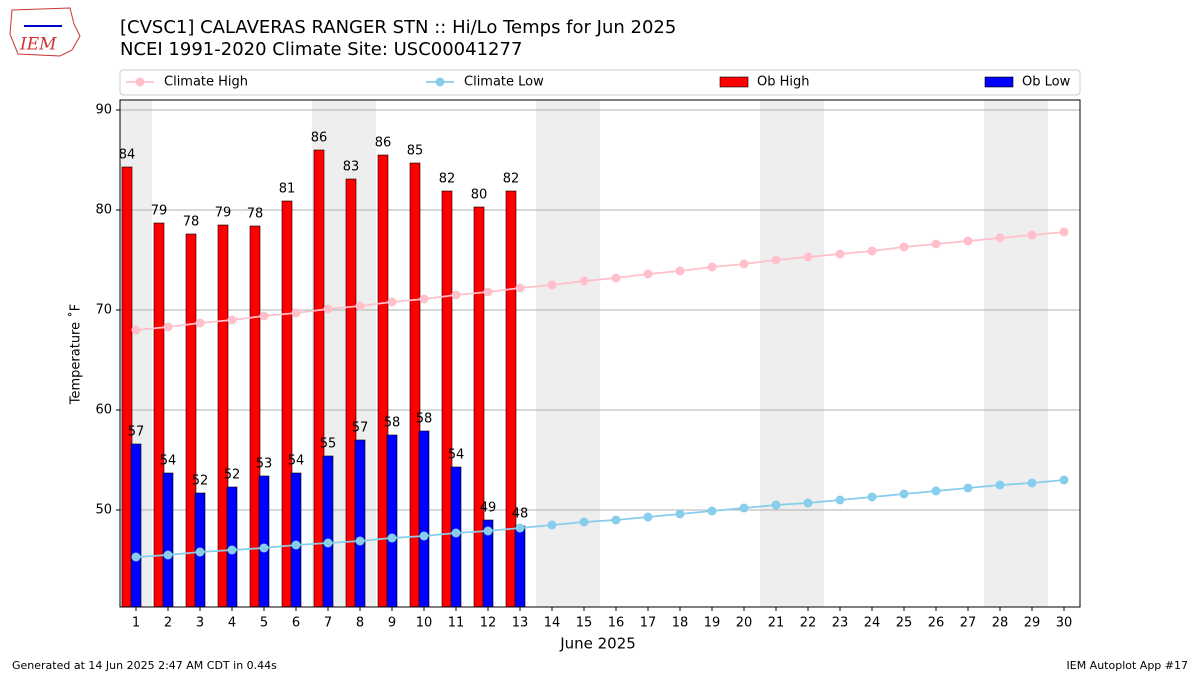  I want to click on x-tick-label: 27, so click(968, 623).